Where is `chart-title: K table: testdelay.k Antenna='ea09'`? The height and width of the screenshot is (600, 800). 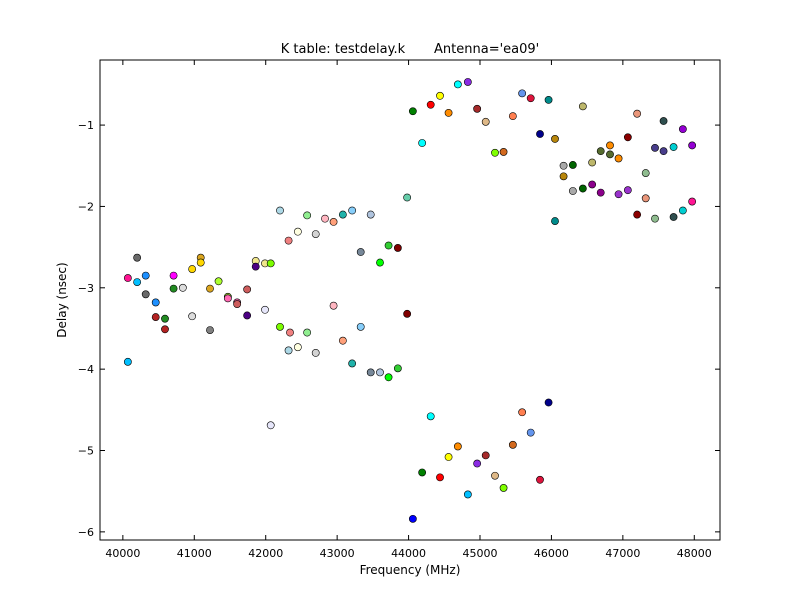 chart-title: K table: testdelay.k Antenna='ea09' is located at coordinates (410, 49).